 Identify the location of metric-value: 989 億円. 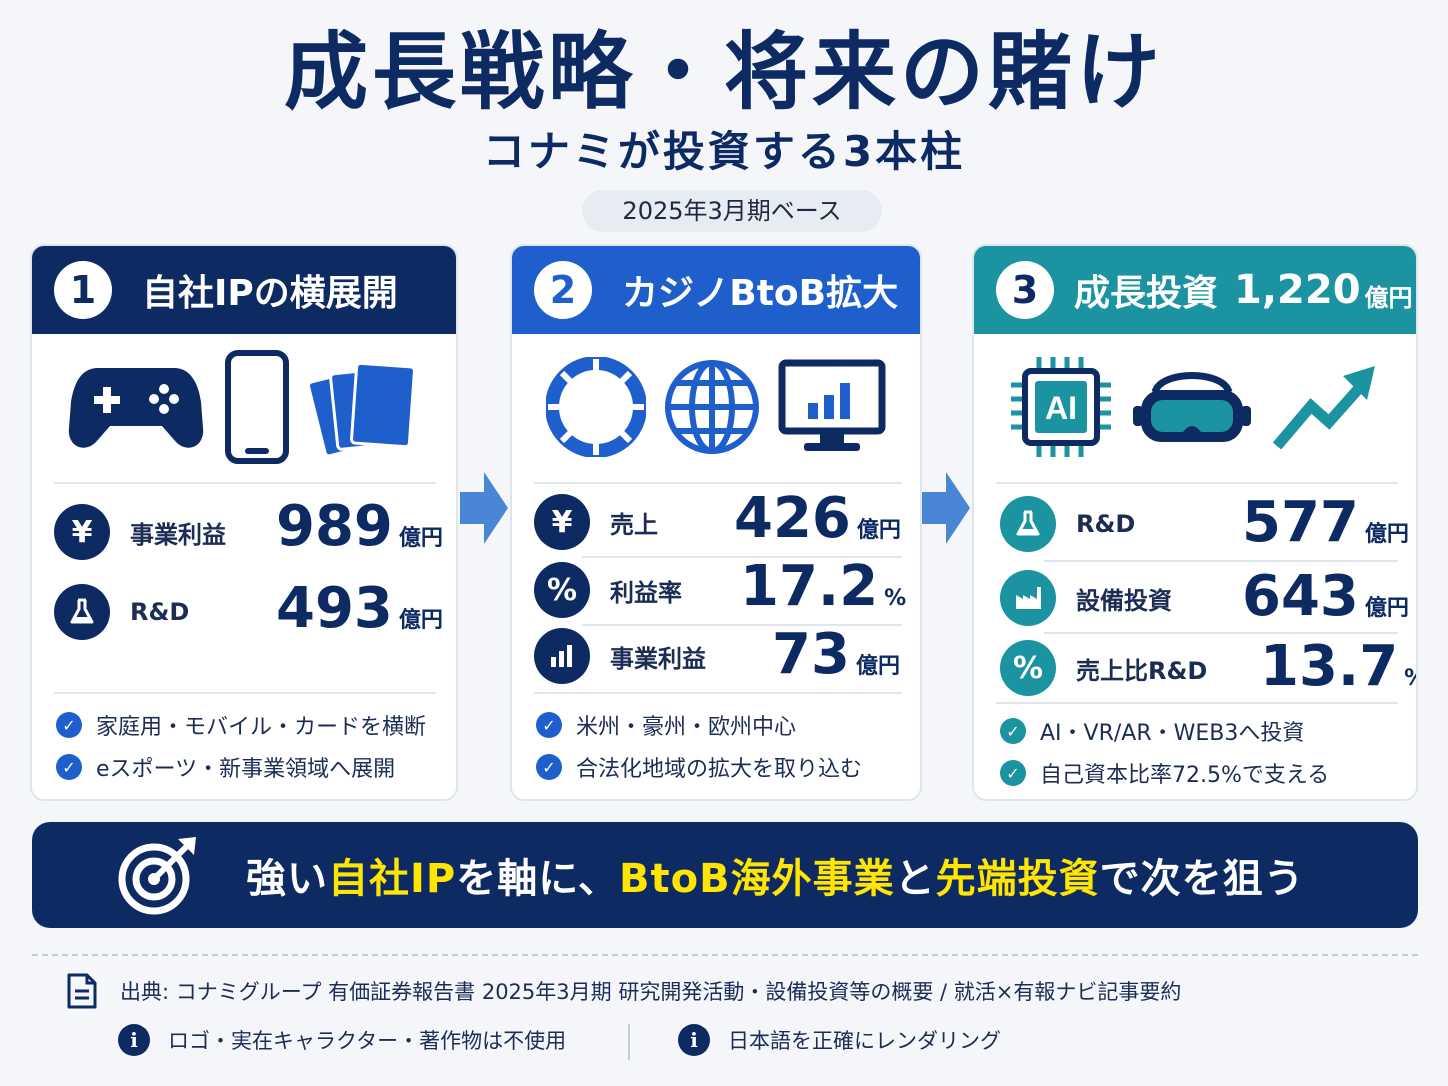
(359, 526).